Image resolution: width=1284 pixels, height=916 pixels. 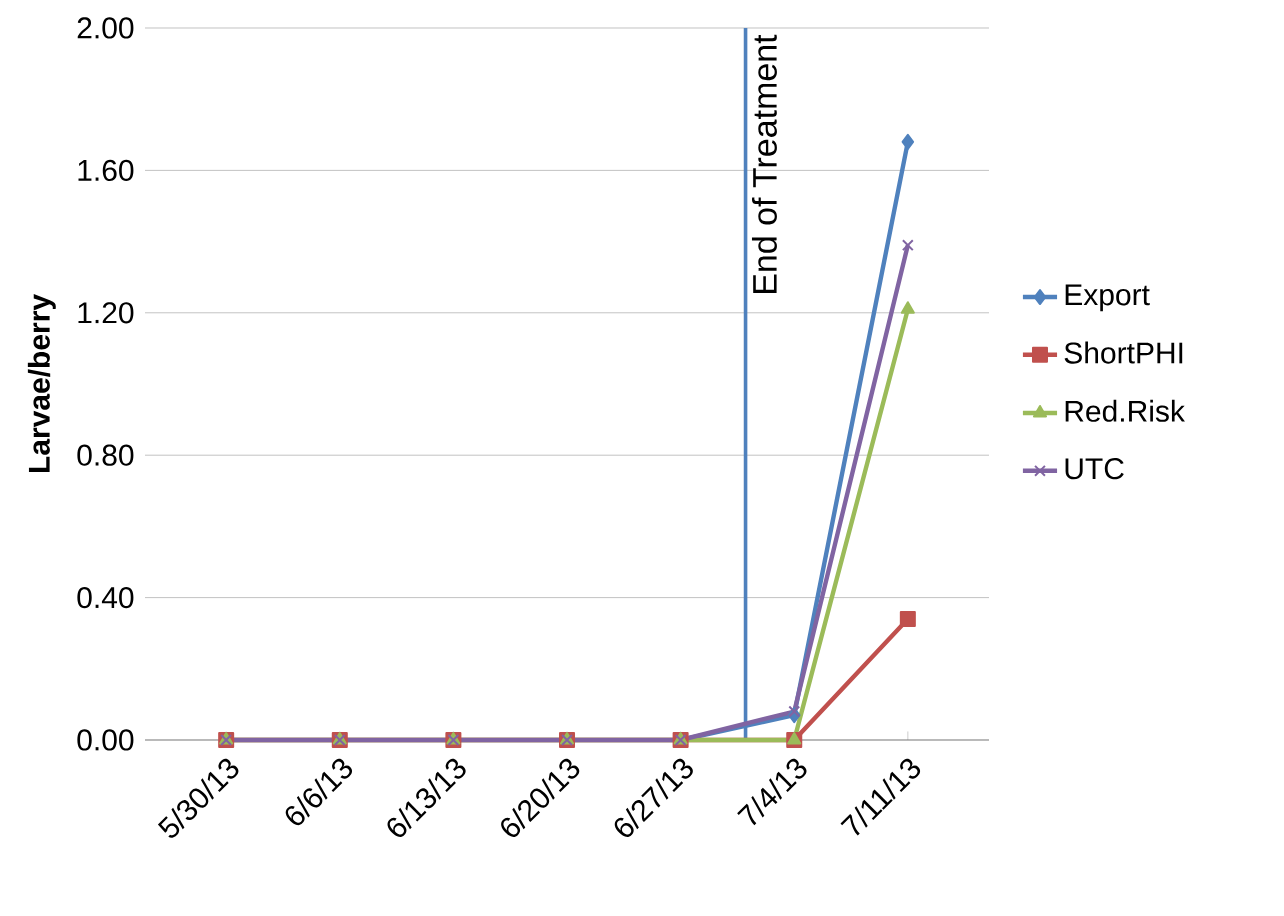 What do you see at coordinates (106, 170) in the screenshot?
I see `y-tick-label: 1.60` at bounding box center [106, 170].